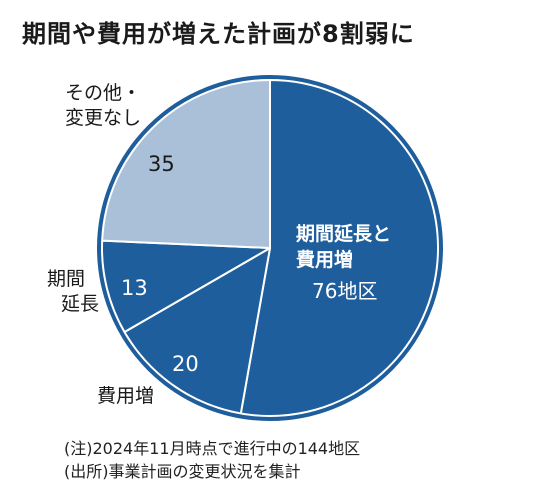 The width and height of the screenshot is (539, 498). What do you see at coordinates (212, 448) in the screenshot?
I see `note-line-1: (注)2024年11月時点で進行中の144地区` at bounding box center [212, 448].